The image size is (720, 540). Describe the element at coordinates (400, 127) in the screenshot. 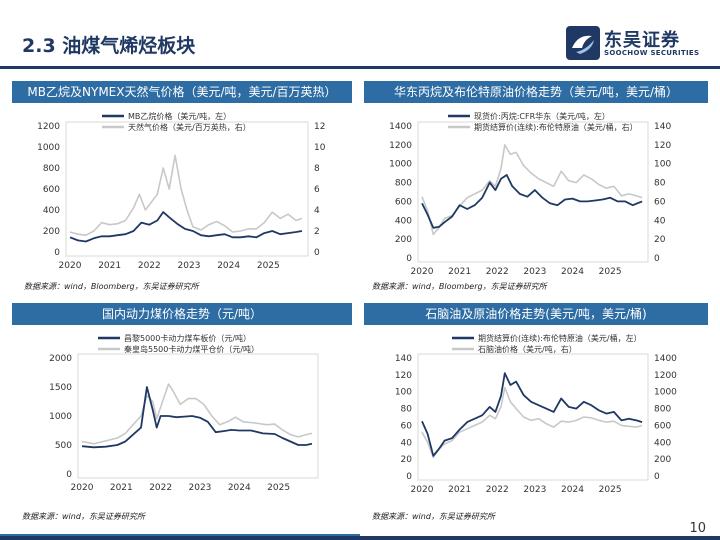

I see `y-left-tick-label: 1400` at that location.